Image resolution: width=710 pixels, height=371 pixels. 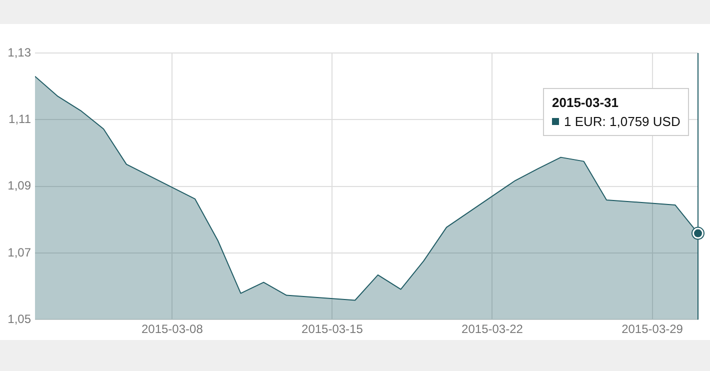 What do you see at coordinates (20, 52) in the screenshot?
I see `y-tick-label: 1,13` at bounding box center [20, 52].